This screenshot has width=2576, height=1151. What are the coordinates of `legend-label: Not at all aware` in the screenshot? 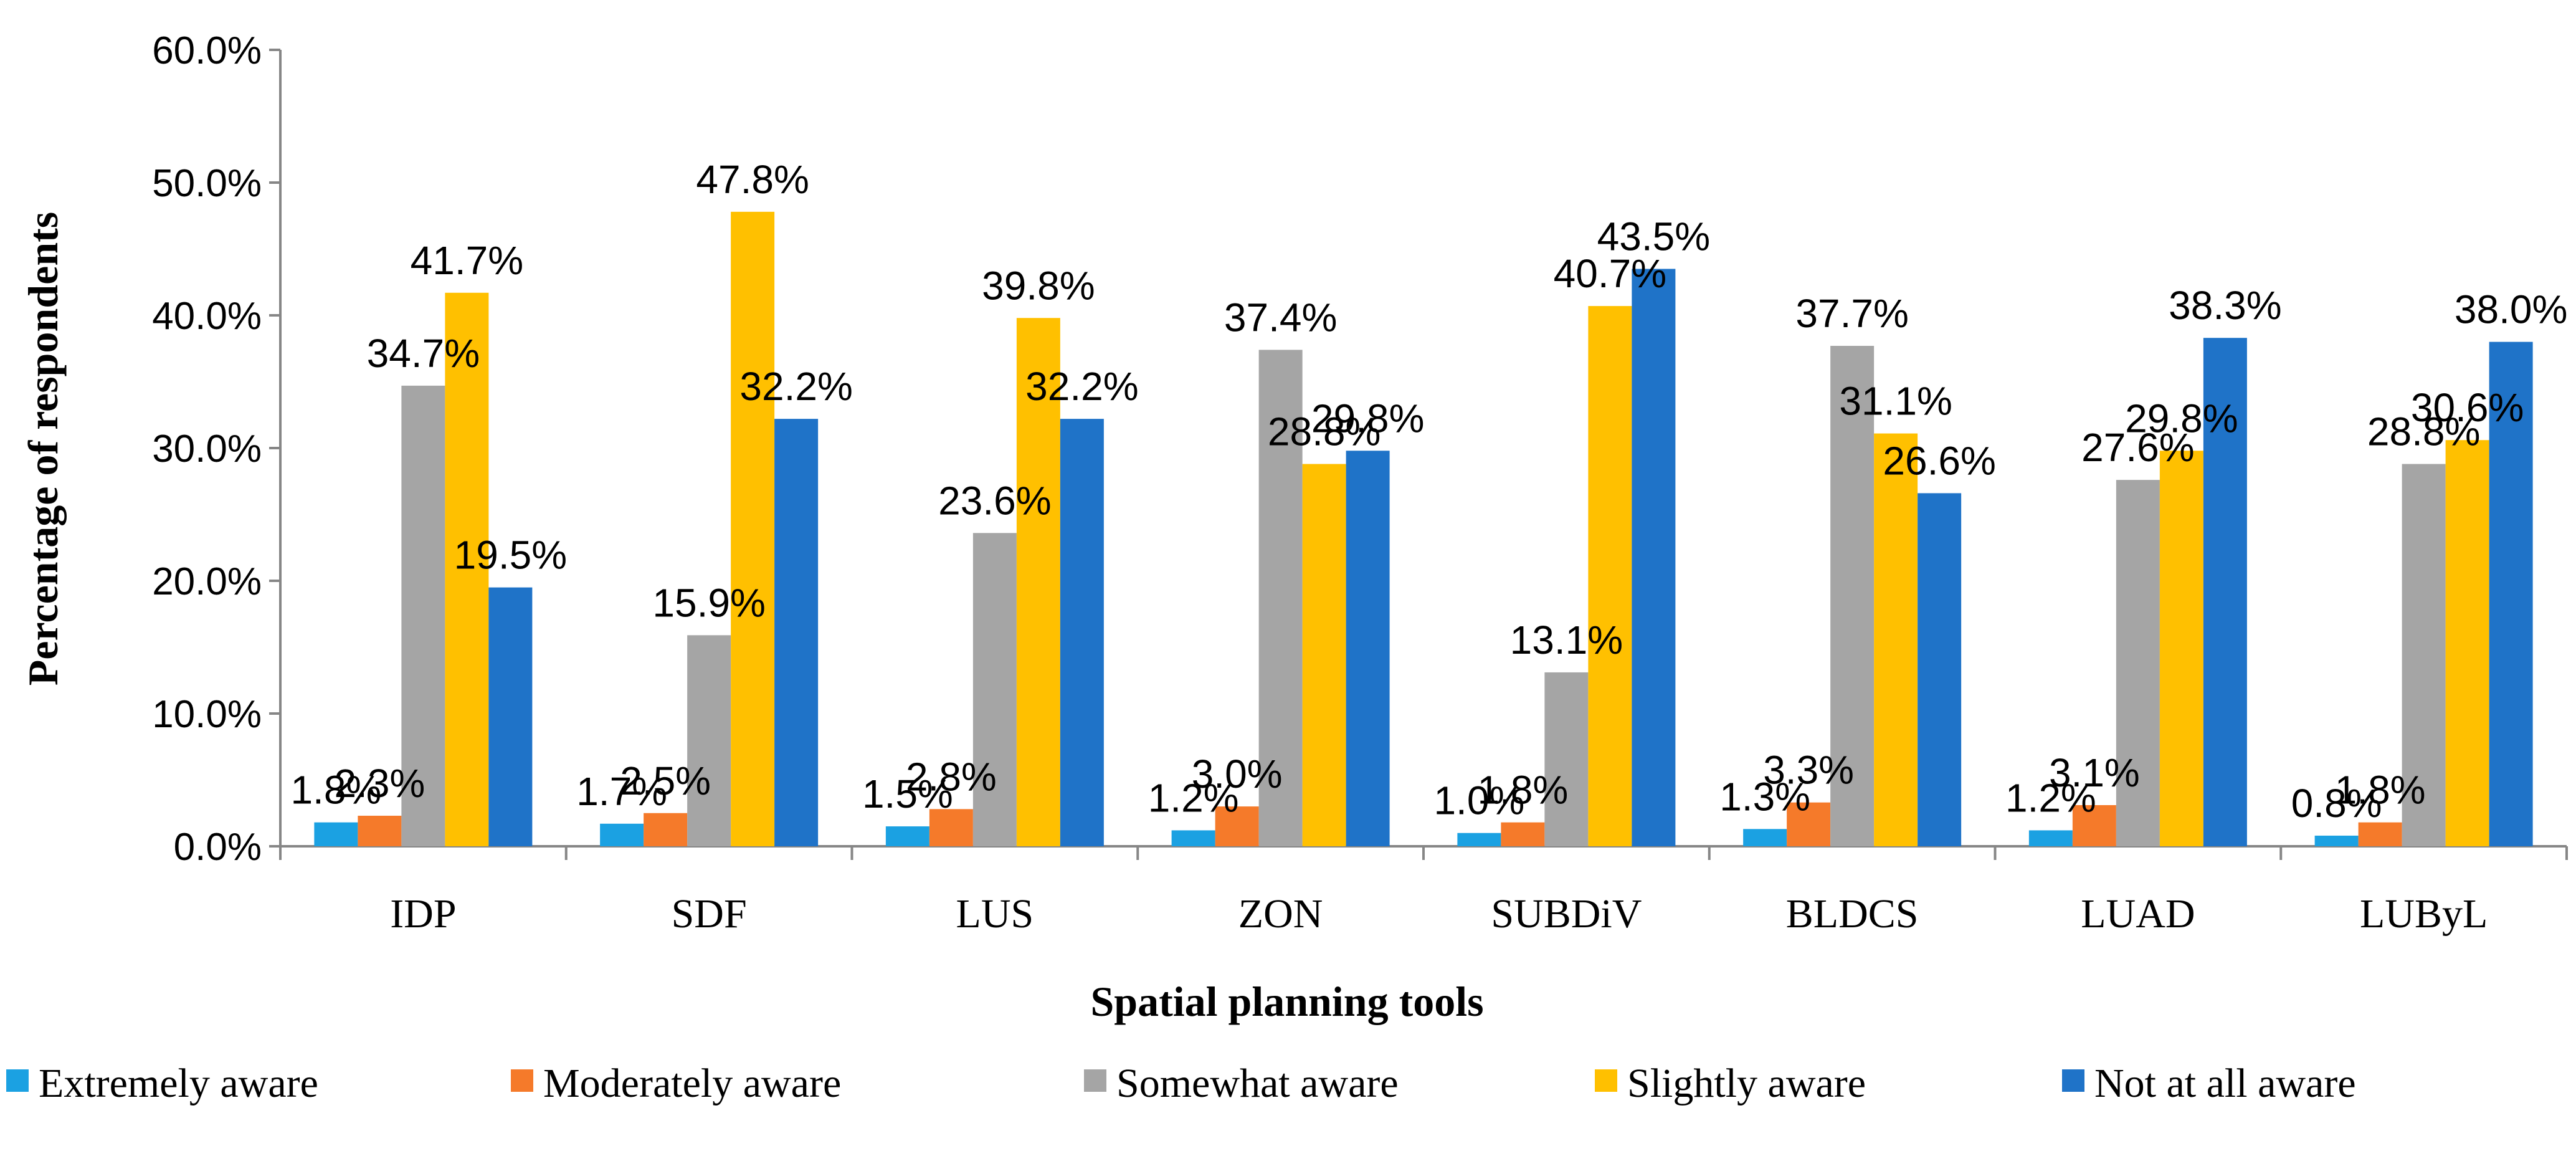 It's located at (2225, 1083).